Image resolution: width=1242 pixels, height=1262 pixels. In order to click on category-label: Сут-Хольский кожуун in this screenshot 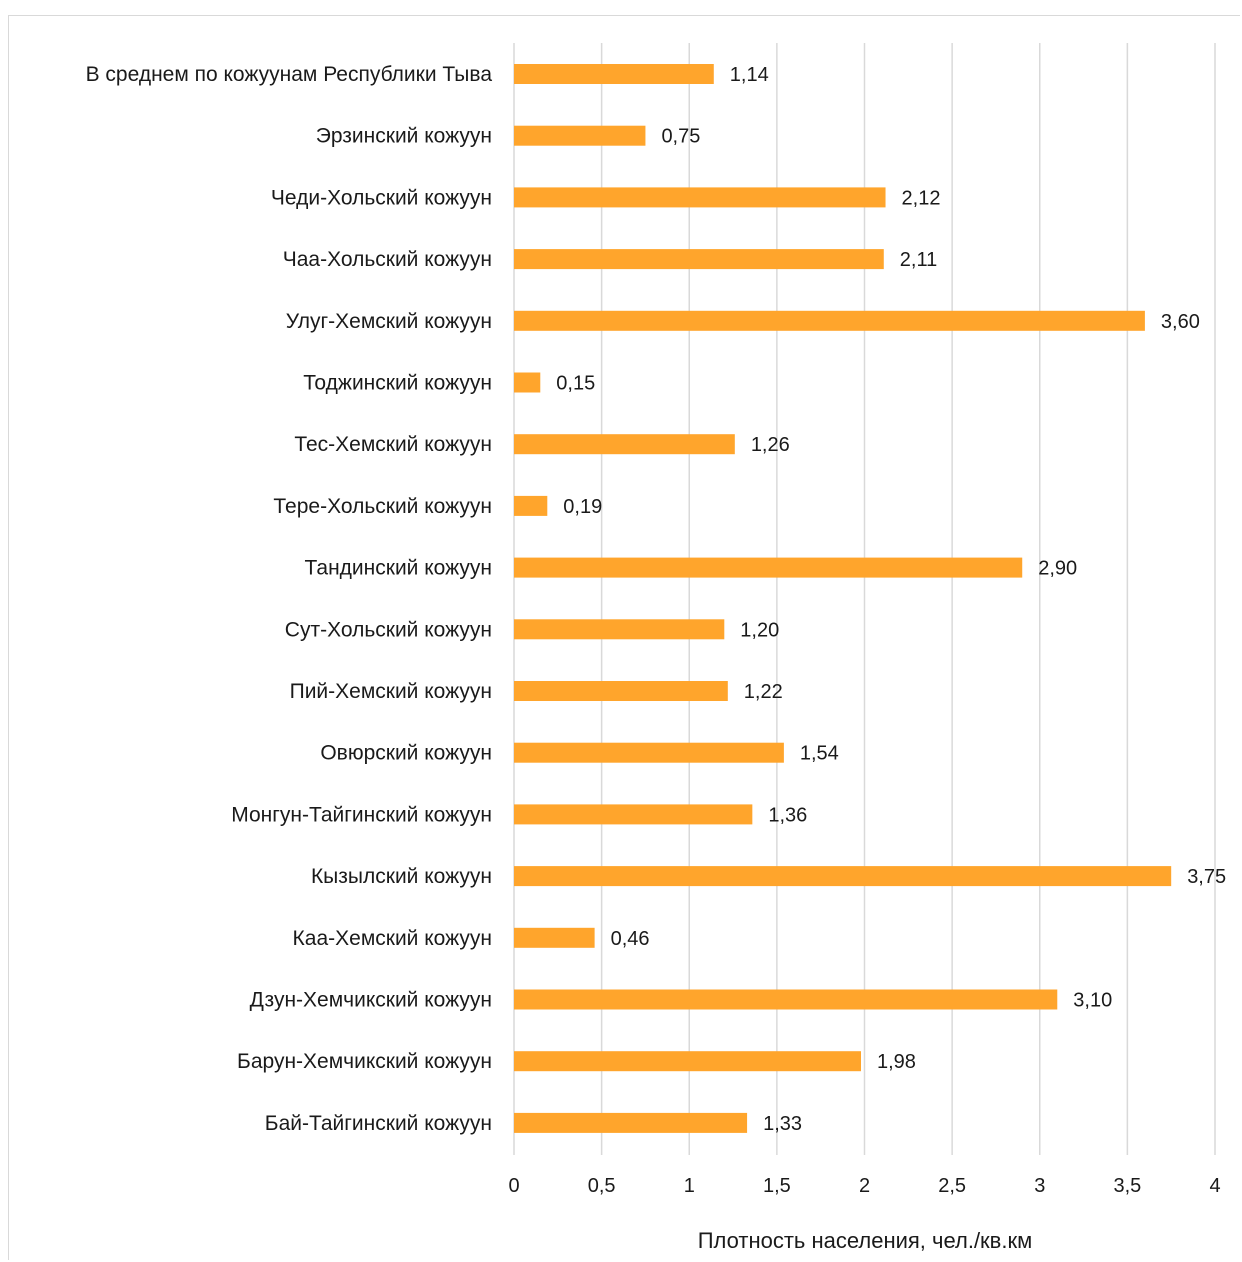, I will do `click(388, 629)`.